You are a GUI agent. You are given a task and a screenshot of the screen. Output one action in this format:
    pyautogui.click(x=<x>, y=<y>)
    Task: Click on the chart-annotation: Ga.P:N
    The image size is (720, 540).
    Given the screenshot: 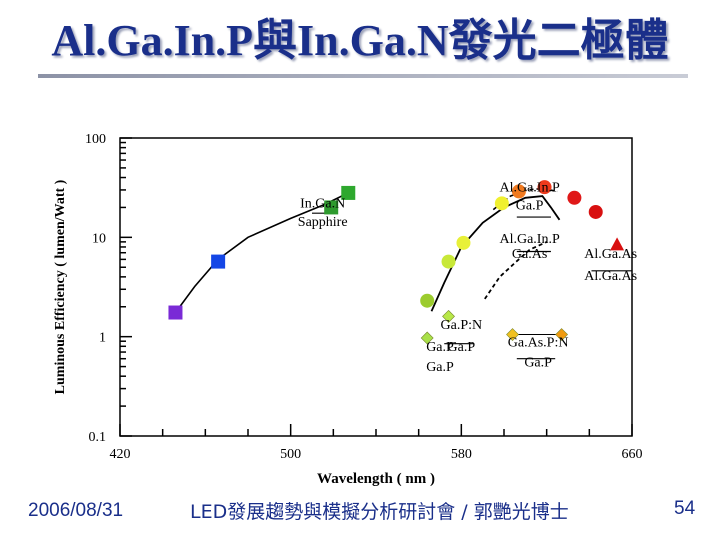 What is the action you would take?
    pyautogui.click(x=462, y=325)
    